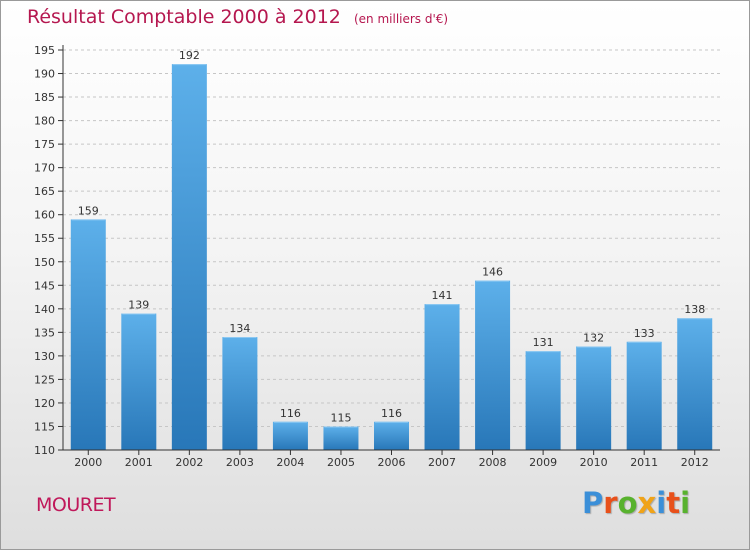  What do you see at coordinates (644, 333) in the screenshot?
I see `value-label: 133` at bounding box center [644, 333].